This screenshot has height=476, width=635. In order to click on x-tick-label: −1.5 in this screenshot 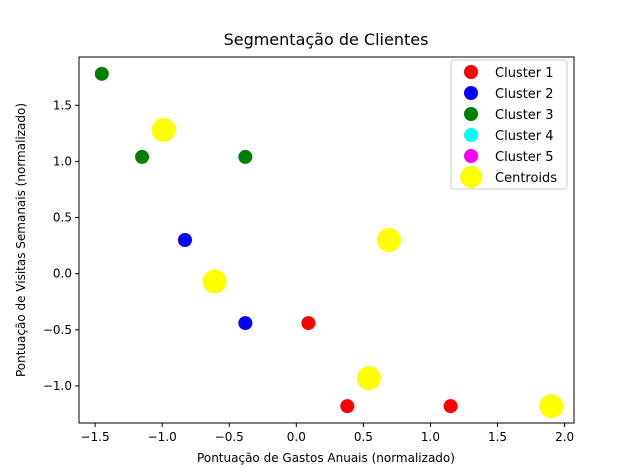, I will do `click(95, 437)`.